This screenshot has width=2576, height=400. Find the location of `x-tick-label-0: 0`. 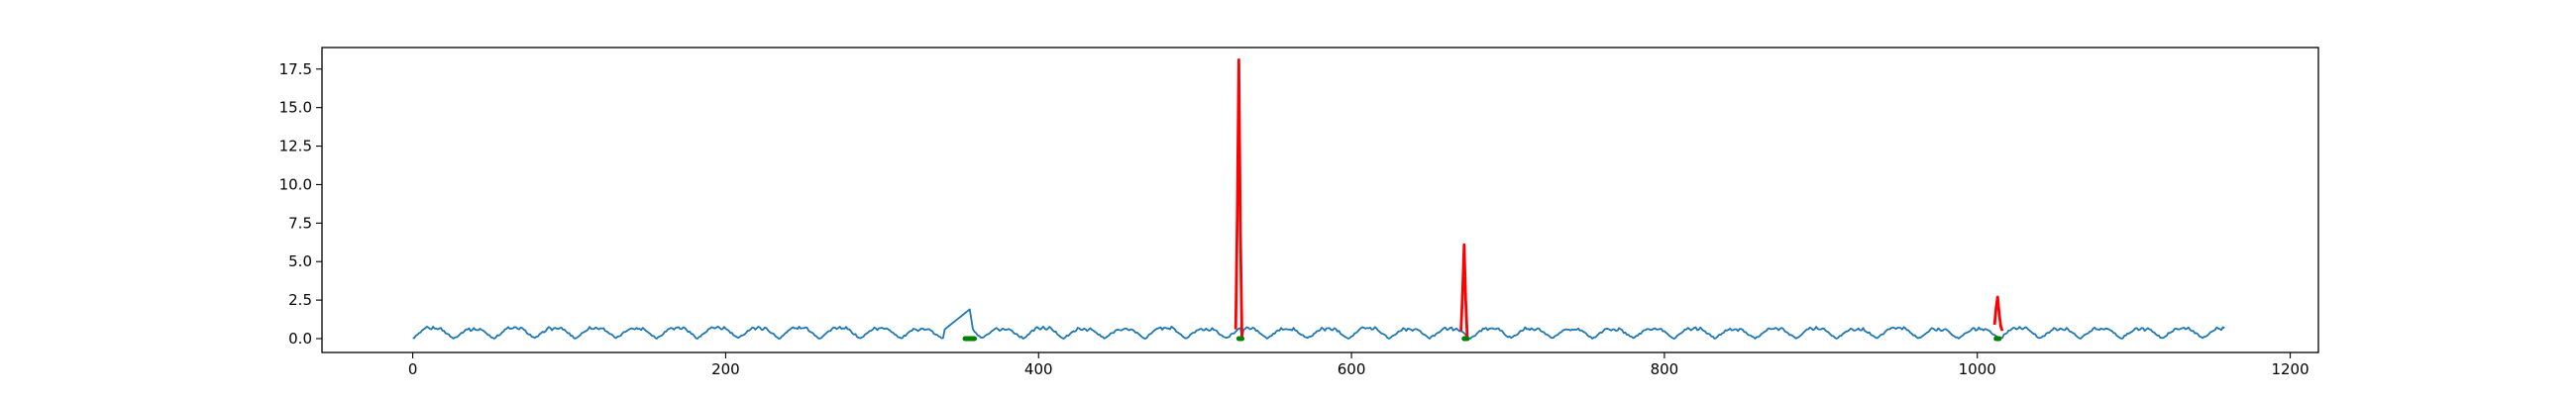

x-tick-label-0: 0 is located at coordinates (413, 369).